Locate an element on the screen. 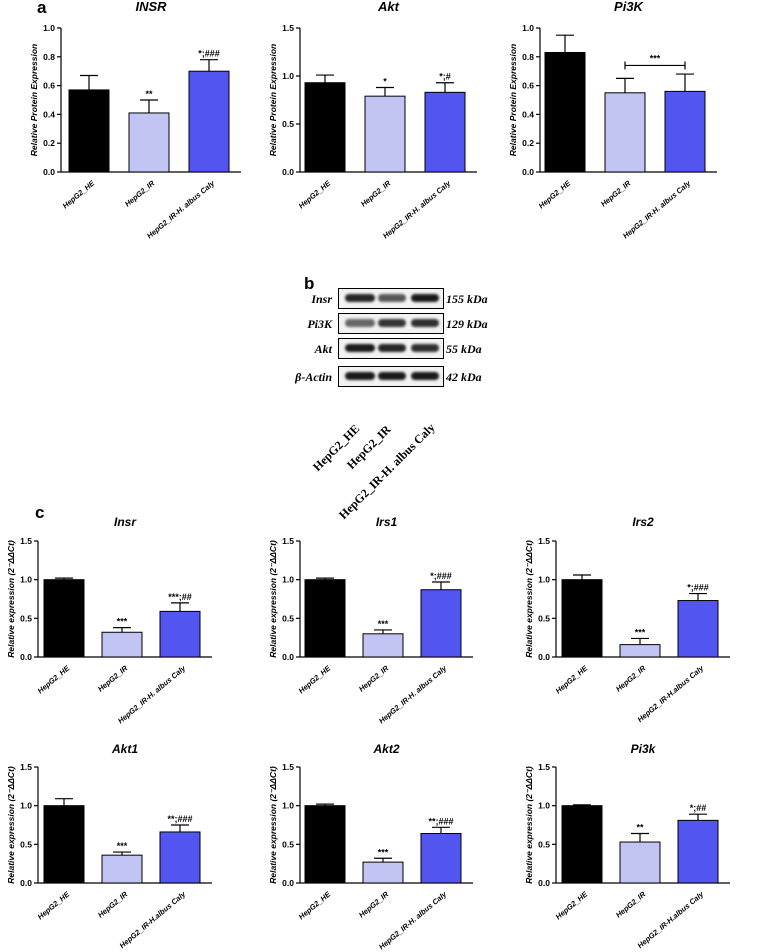 This screenshot has height=952, width=784. chart-title: Akt1 is located at coordinates (124, 749).